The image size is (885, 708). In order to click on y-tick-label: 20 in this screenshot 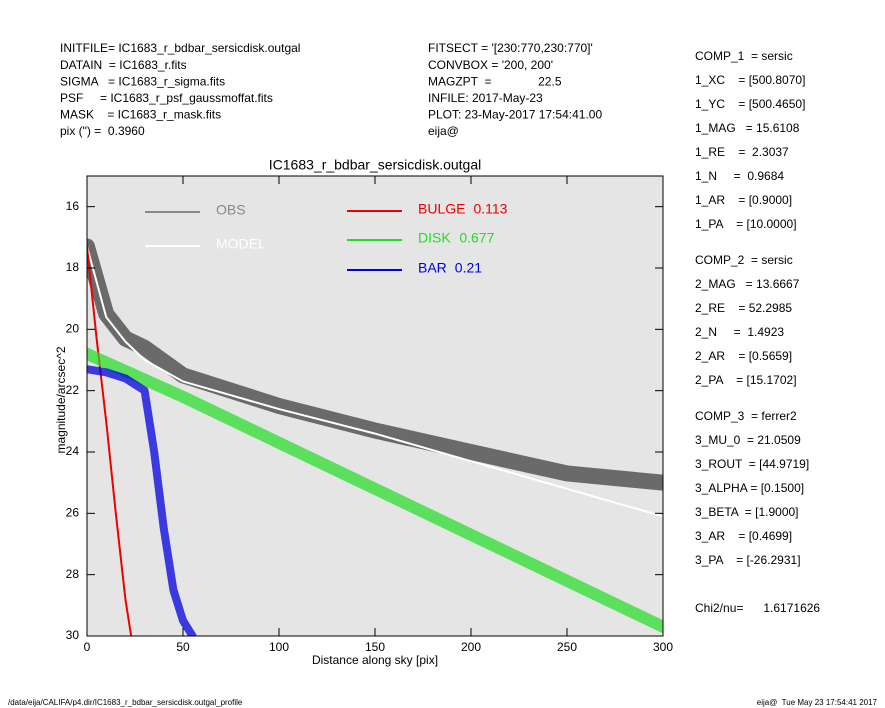, I will do `click(73, 329)`.